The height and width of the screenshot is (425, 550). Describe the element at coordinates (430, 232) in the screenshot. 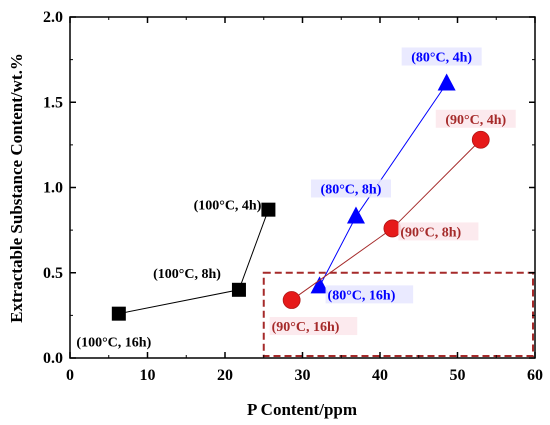

I see `point-label: (90°C, 8h)` at that location.